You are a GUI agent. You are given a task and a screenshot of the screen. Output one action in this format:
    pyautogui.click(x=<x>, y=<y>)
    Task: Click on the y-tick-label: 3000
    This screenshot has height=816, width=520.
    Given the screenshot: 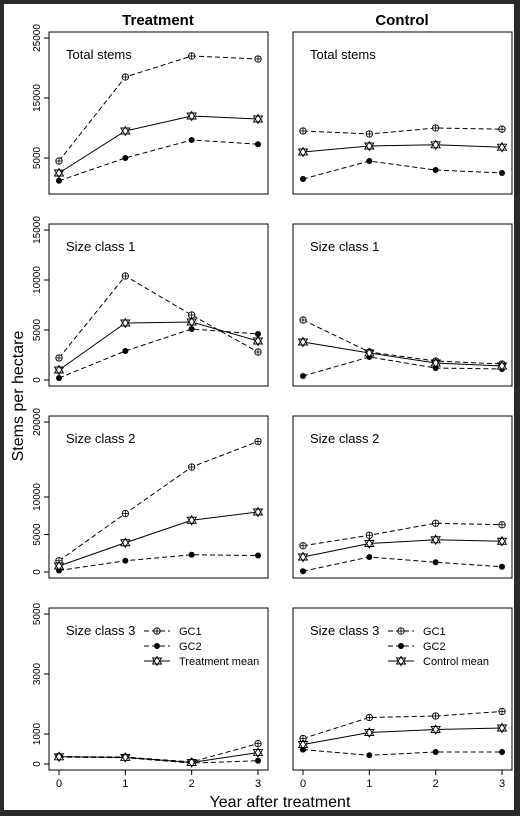 What is the action you would take?
    pyautogui.click(x=37, y=673)
    